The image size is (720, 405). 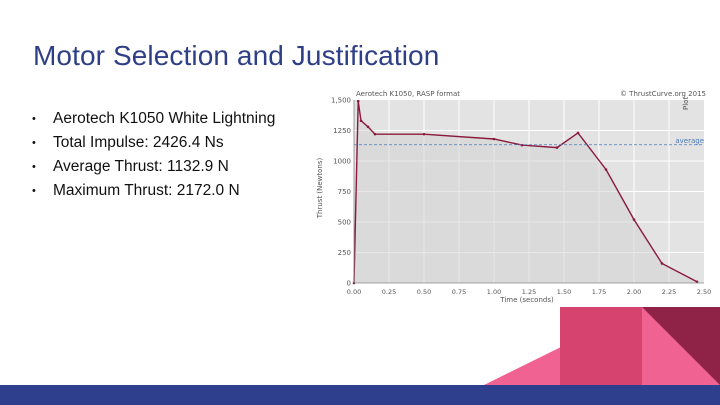 I want to click on x-tick-label: 0.00, so click(x=354, y=292).